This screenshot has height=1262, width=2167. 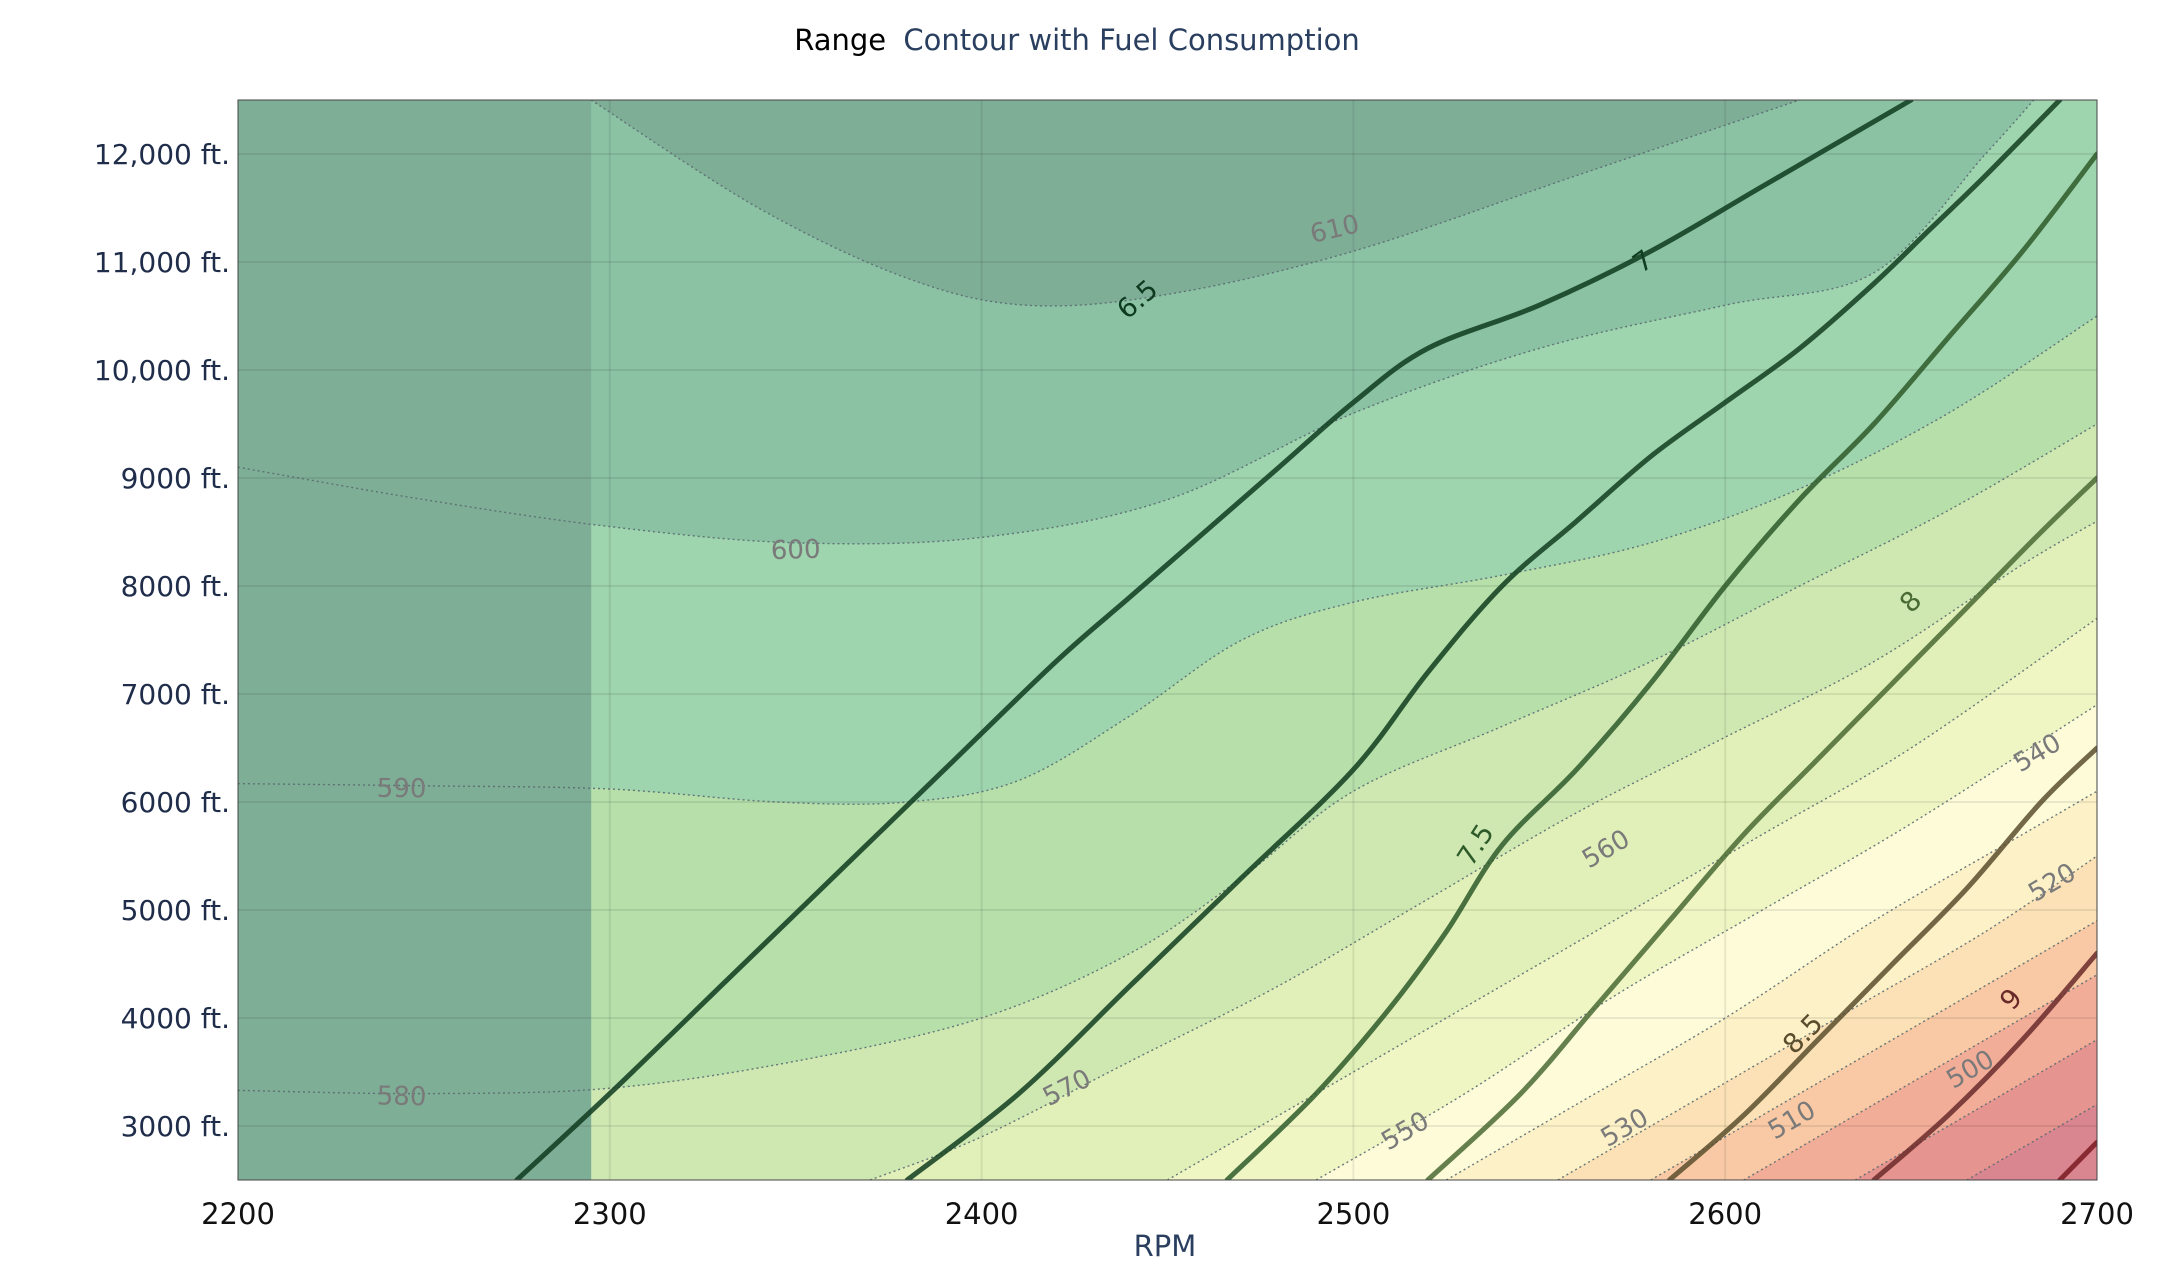 I want to click on x-tick-label: 2500, so click(x=1353, y=1214).